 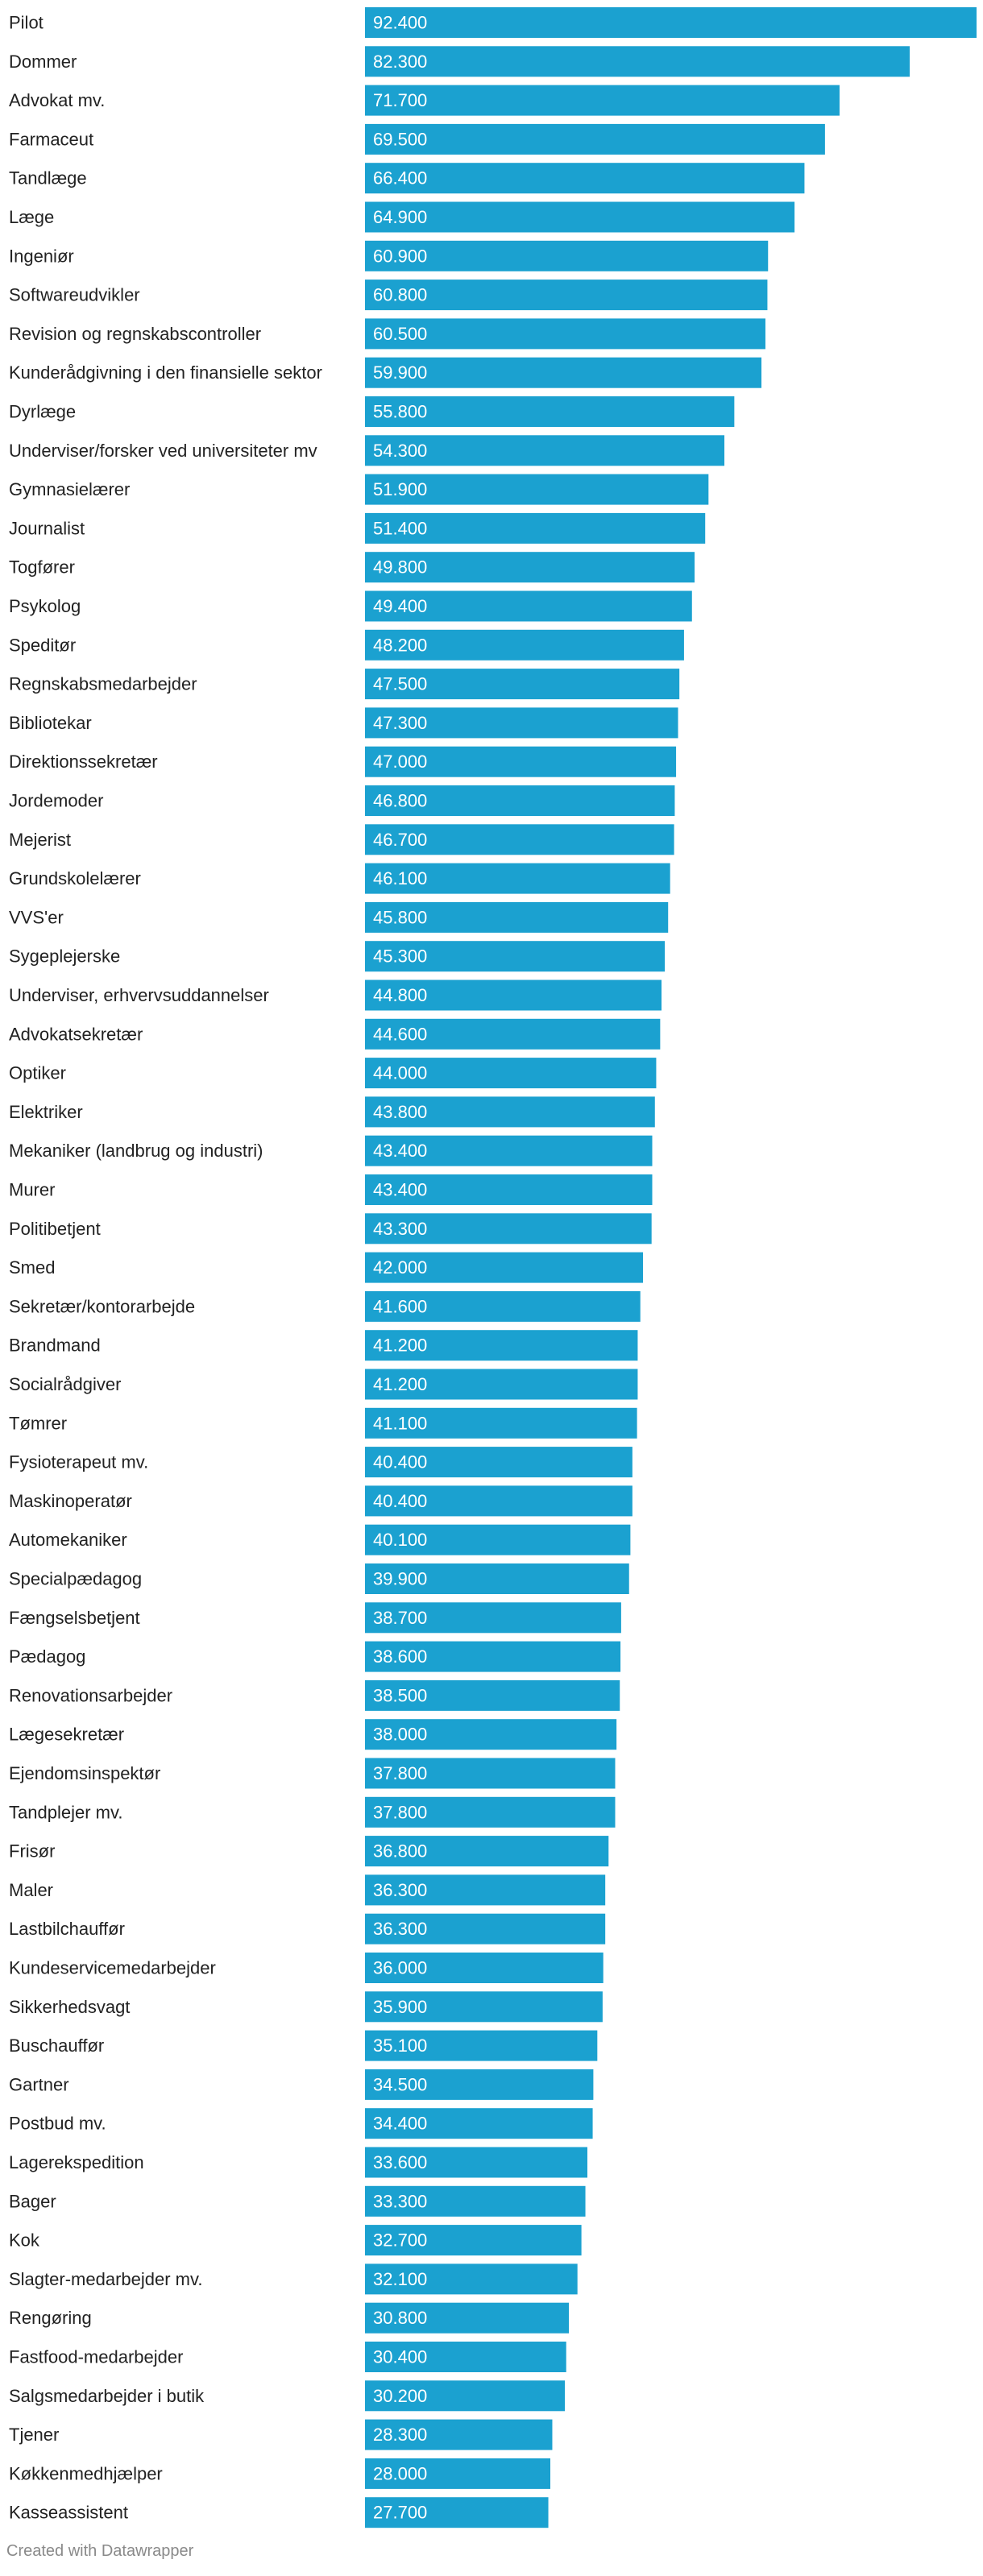 What do you see at coordinates (400, 1695) in the screenshot?
I see `value-label: 38.500` at bounding box center [400, 1695].